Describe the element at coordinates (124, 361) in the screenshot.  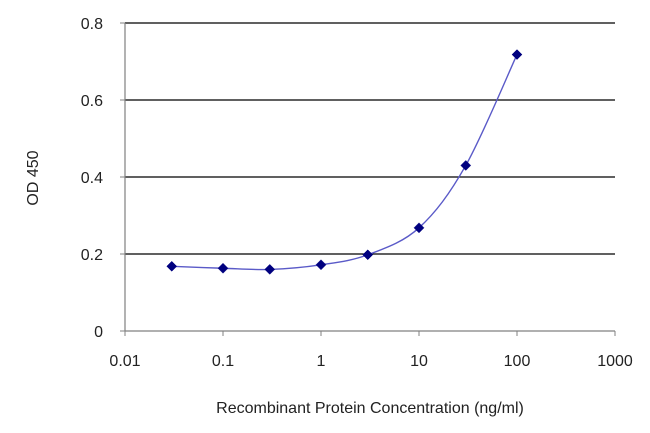
I see `x-tick-label-0: 0.01` at that location.